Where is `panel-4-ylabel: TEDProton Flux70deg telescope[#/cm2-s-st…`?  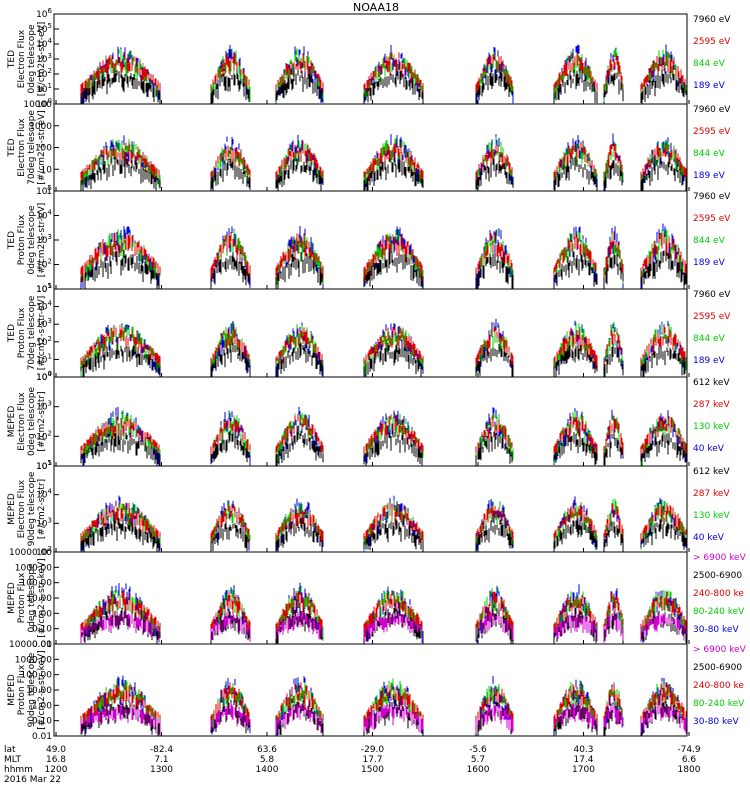
panel-4-ylabel: TEDProton Flux70deg telescope[#/cm2-s-st… is located at coordinates (27, 332).